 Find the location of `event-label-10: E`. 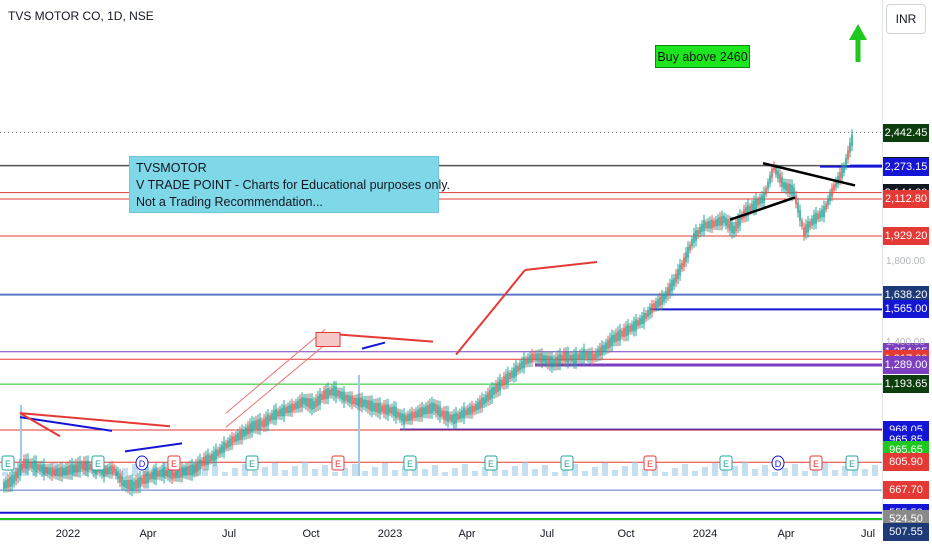

event-label-10: E is located at coordinates (726, 464).